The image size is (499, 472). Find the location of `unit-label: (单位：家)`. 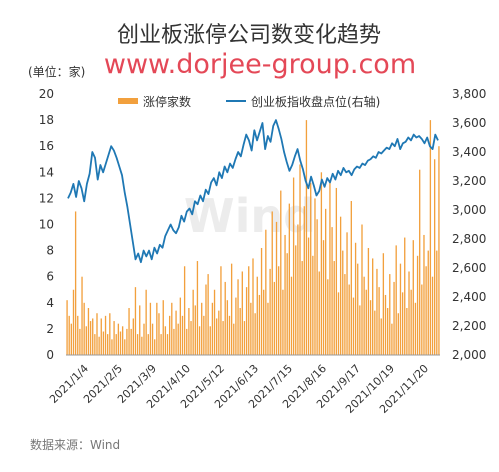

unit-label: (单位：家) is located at coordinates (56, 71).